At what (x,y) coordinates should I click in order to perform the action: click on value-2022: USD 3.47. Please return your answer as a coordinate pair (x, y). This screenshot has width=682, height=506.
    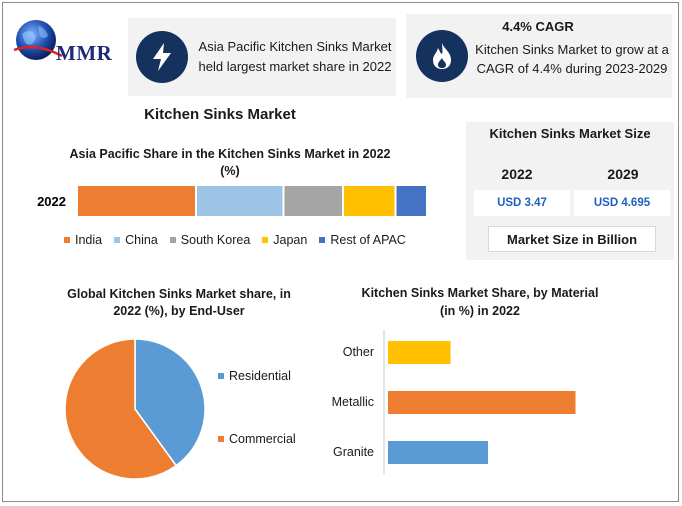
    Looking at the image, I should click on (522, 203).